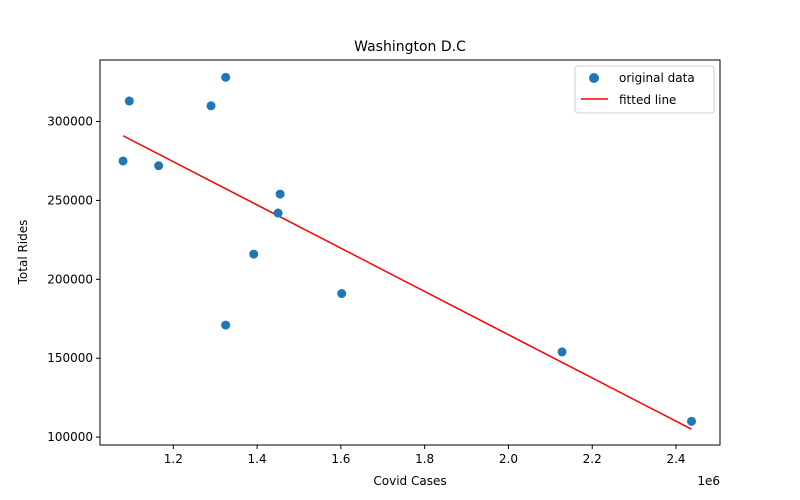 The image size is (800, 500). I want to click on x-tick-label-1: 1.4, so click(257, 459).